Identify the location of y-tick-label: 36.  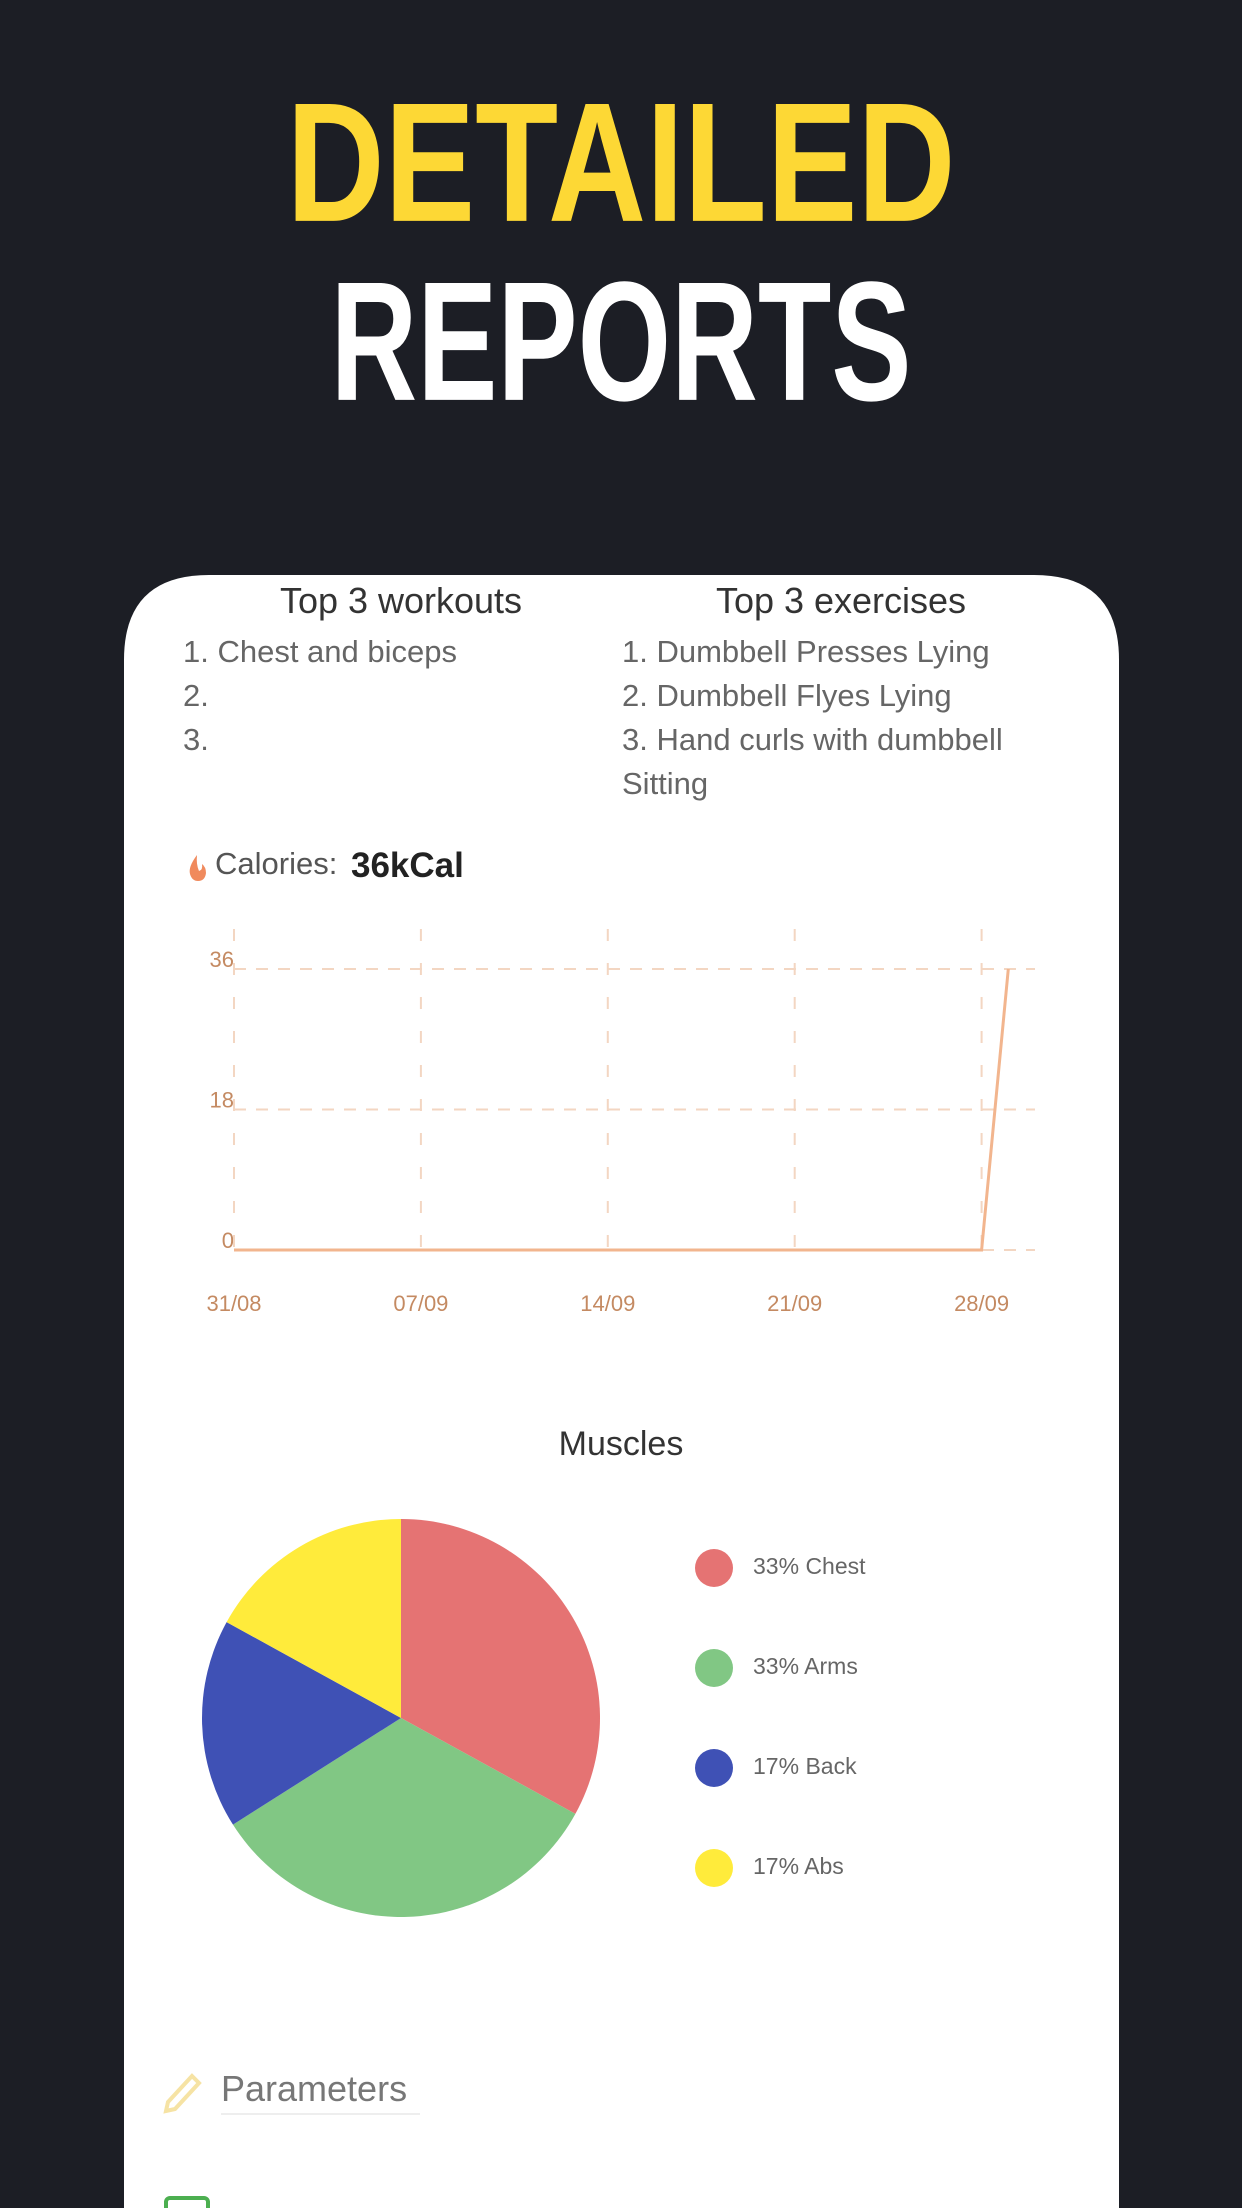
(222, 959).